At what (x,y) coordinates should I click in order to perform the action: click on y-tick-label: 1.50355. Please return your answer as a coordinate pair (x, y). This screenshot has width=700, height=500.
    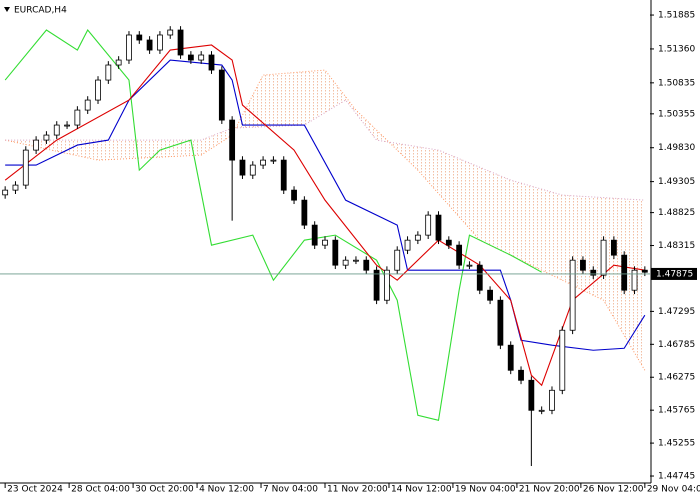
    Looking at the image, I should click on (676, 114).